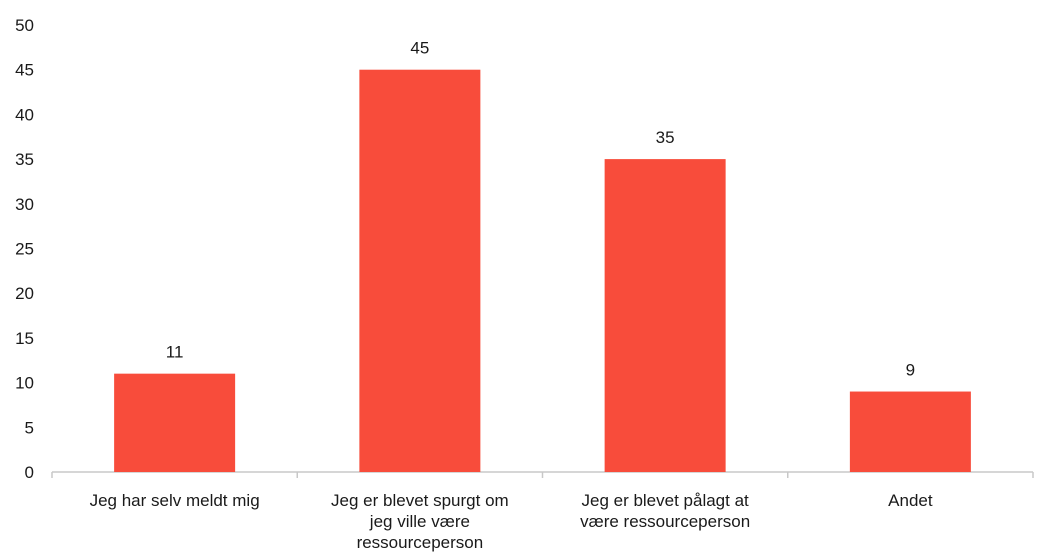  What do you see at coordinates (29, 427) in the screenshot?
I see `y-tick-label: 5` at bounding box center [29, 427].